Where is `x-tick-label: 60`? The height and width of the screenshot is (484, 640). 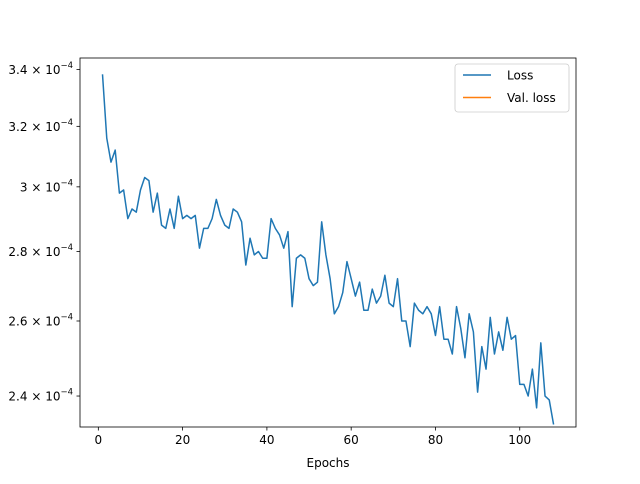
x-tick-label: 60 is located at coordinates (351, 440).